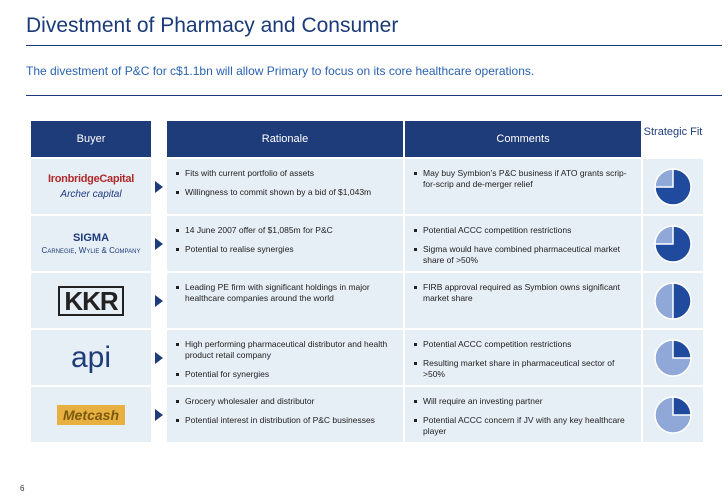 This screenshot has height=504, width=728. What do you see at coordinates (285, 249) in the screenshot?
I see `rationale-item: Potential to realise synergies` at bounding box center [285, 249].